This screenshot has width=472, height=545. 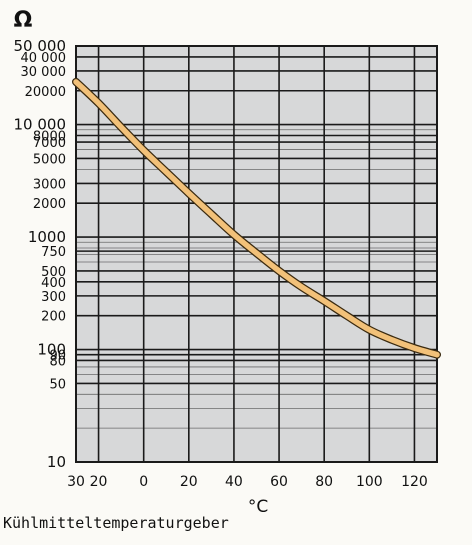 What do you see at coordinates (53, 317) in the screenshot?
I see `y-tick-label: 200` at bounding box center [53, 317].